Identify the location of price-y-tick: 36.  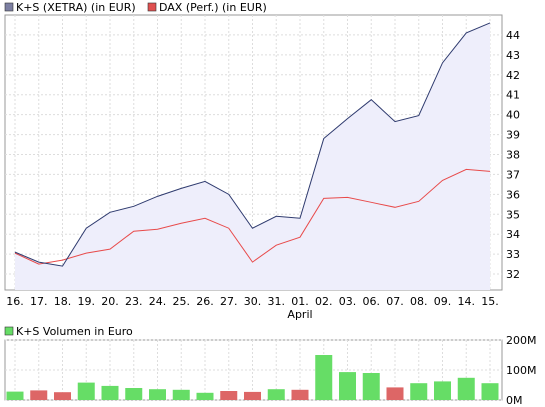
(513, 194).